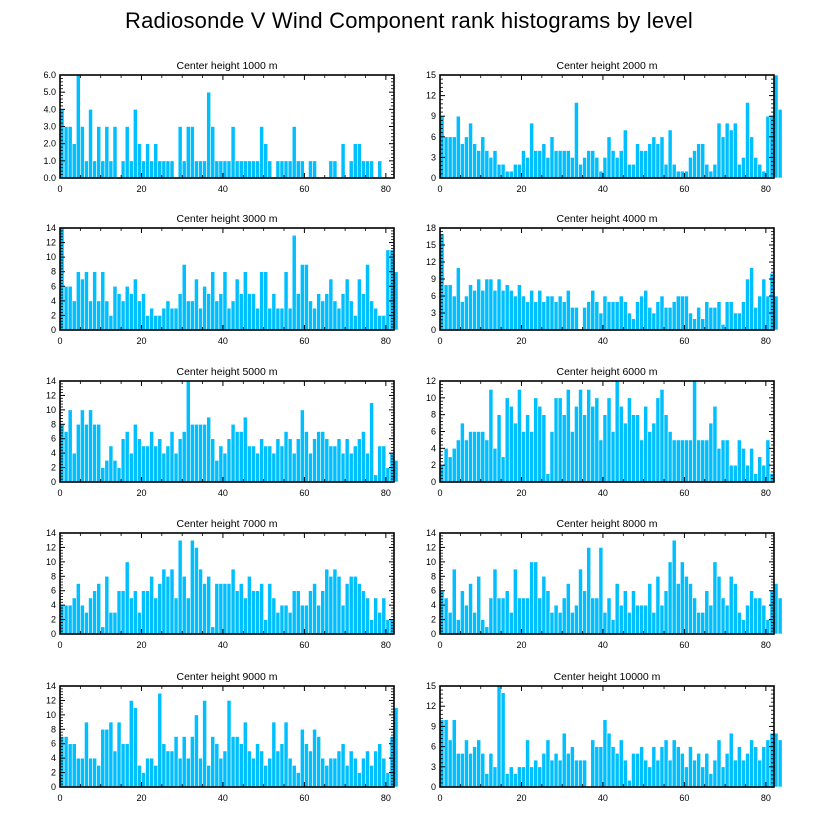 This screenshot has width=818, height=824. What do you see at coordinates (684, 798) in the screenshot?
I see `x-tick-label: 60` at bounding box center [684, 798].